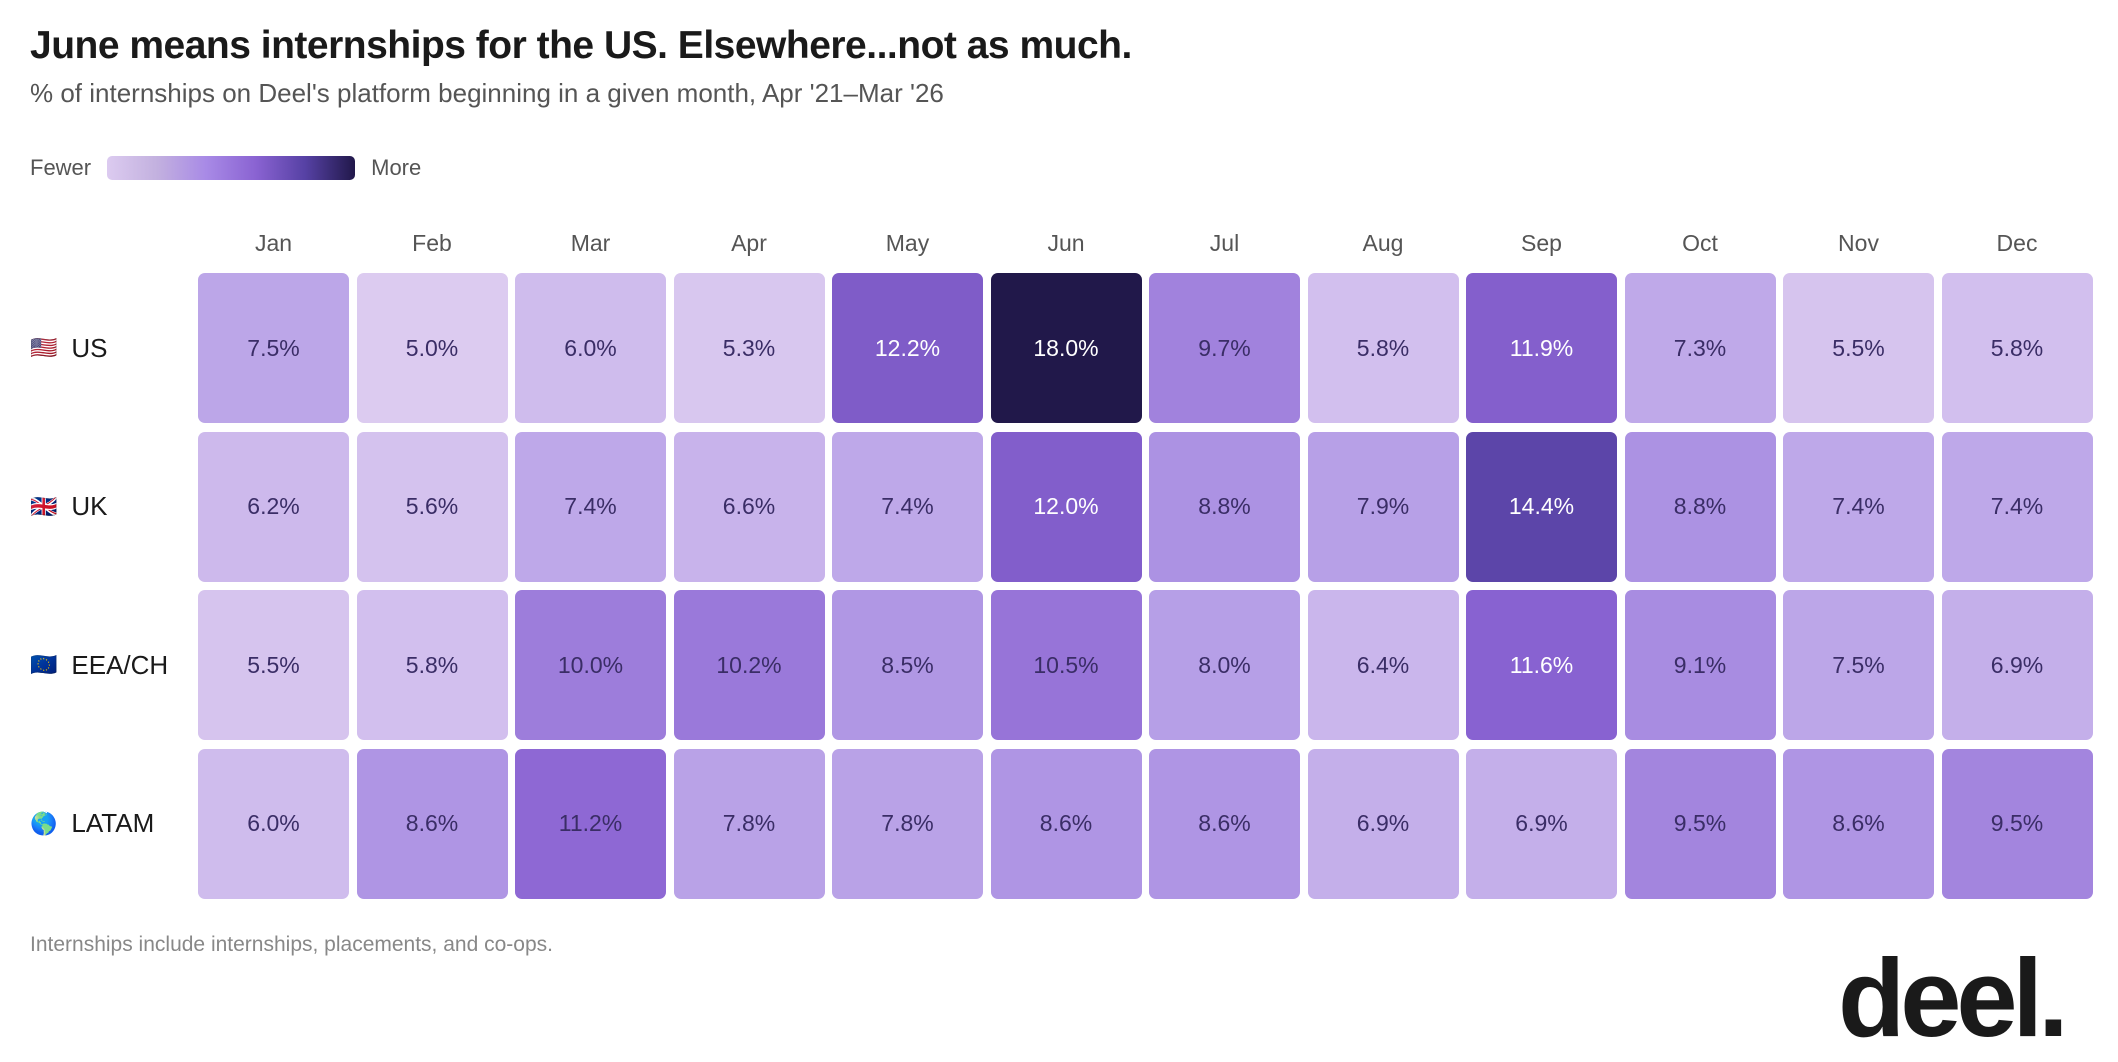  I want to click on heatmap-cell: 10.2%, so click(749, 665).